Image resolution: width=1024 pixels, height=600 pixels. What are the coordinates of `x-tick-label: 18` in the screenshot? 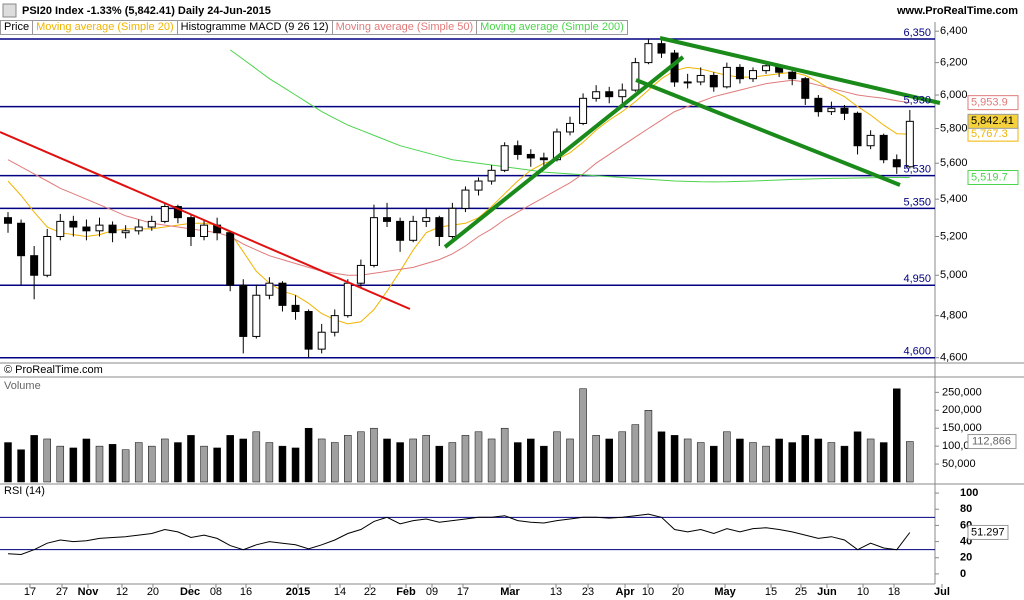 It's located at (894, 592).